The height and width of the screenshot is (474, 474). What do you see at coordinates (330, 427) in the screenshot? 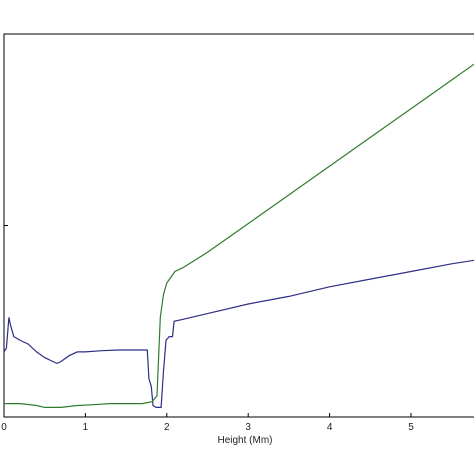
I see `x-tick-label: 4` at bounding box center [330, 427].